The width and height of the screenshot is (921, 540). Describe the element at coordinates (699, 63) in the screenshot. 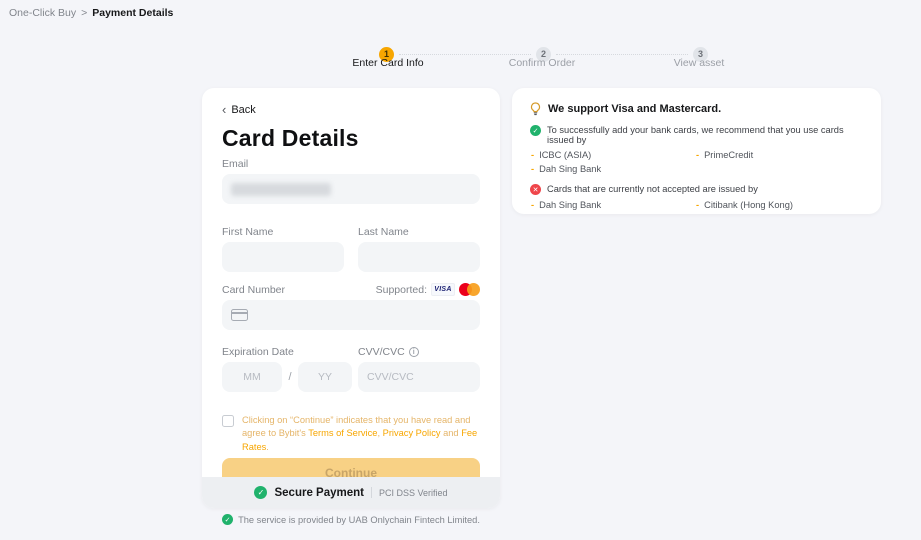

I see `step-3-label: View asset` at that location.